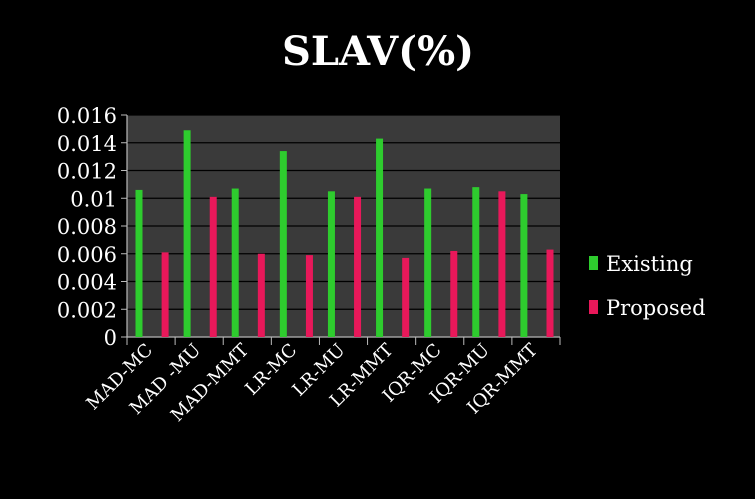  What do you see at coordinates (87, 310) in the screenshot?
I see `y-tick-label: 0.002` at bounding box center [87, 310].